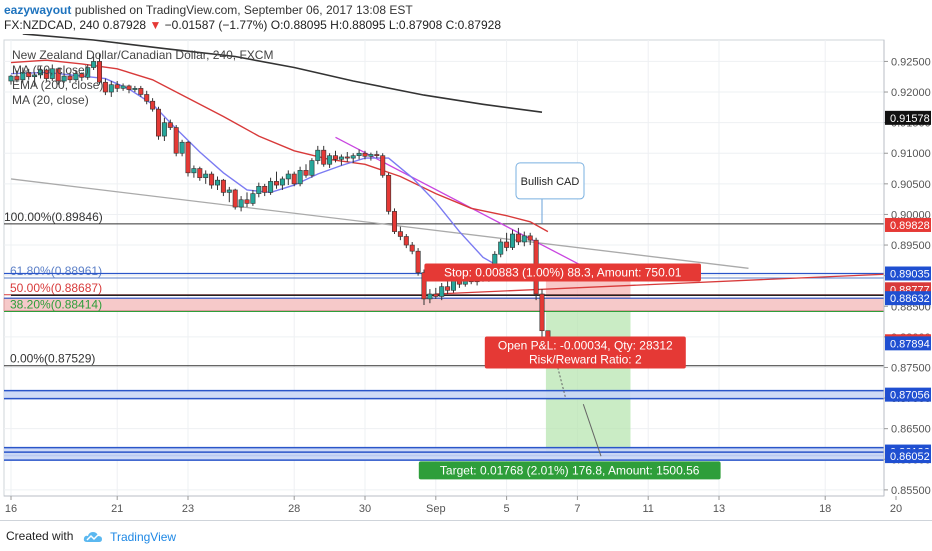 This screenshot has width=932, height=551. I want to click on legend-ema200: EMA (200, close), so click(58, 85).